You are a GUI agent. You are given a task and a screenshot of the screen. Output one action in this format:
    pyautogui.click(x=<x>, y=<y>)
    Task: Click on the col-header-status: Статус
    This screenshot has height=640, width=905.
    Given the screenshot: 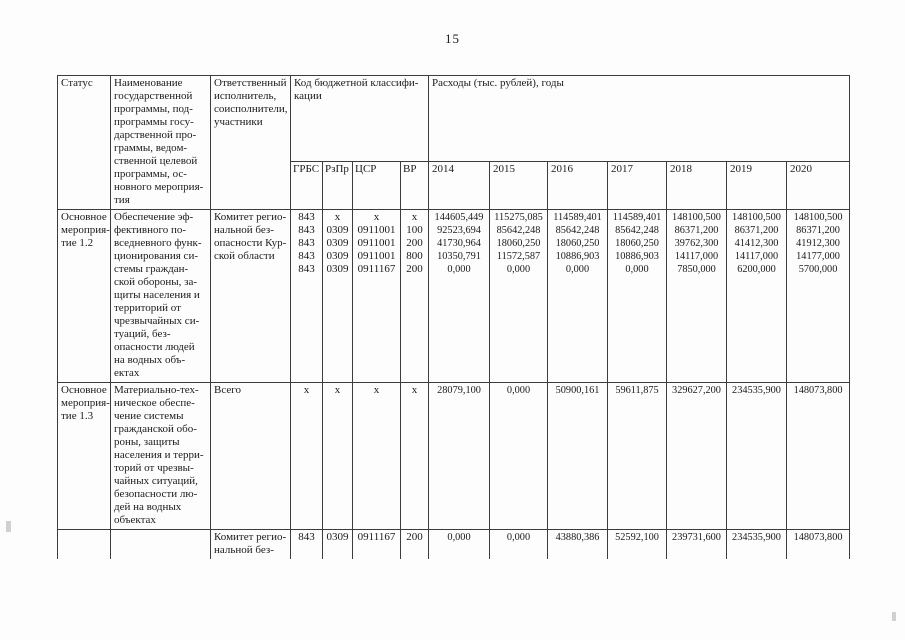 What is the action you would take?
    pyautogui.click(x=84, y=142)
    